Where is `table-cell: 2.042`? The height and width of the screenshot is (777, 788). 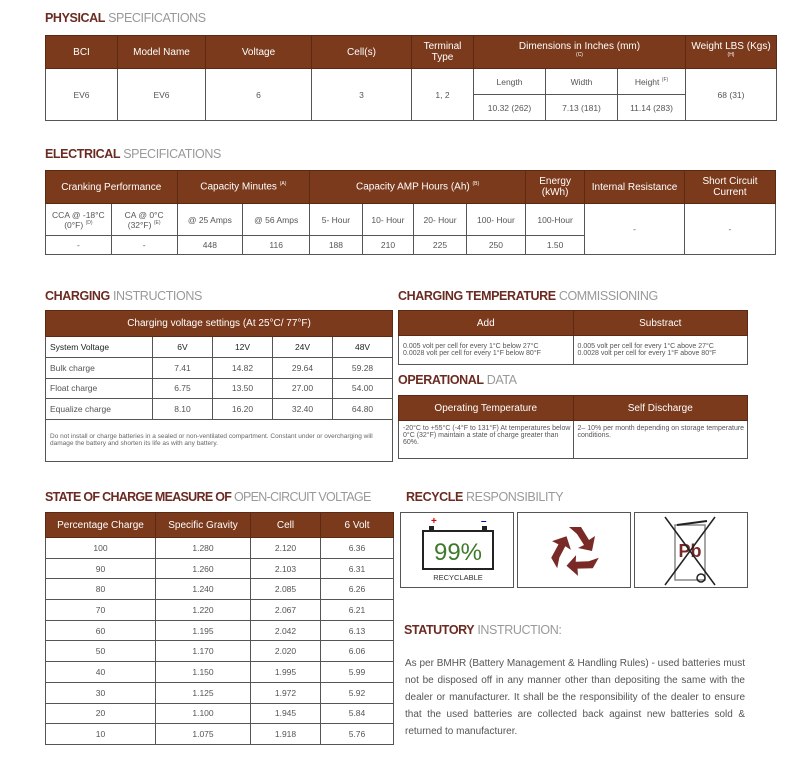 table-cell: 2.042 is located at coordinates (285, 630).